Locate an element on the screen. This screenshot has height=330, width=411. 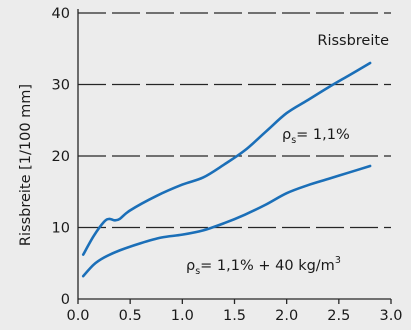
x-tick-labels: 0.0 0.5 1.0 1.5 2.0 2.5 3.0 is located at coordinates (234, 316).